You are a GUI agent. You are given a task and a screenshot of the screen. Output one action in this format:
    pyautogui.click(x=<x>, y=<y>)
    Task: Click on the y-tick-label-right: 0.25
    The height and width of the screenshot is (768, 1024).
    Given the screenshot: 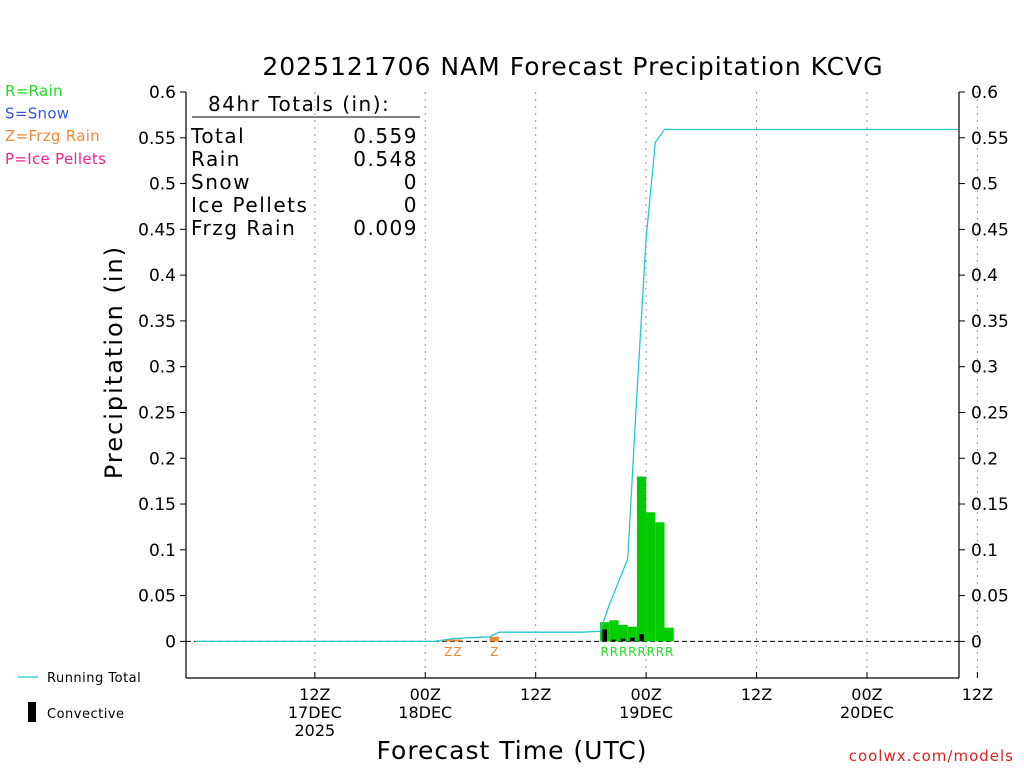 What is the action you would take?
    pyautogui.click(x=990, y=413)
    